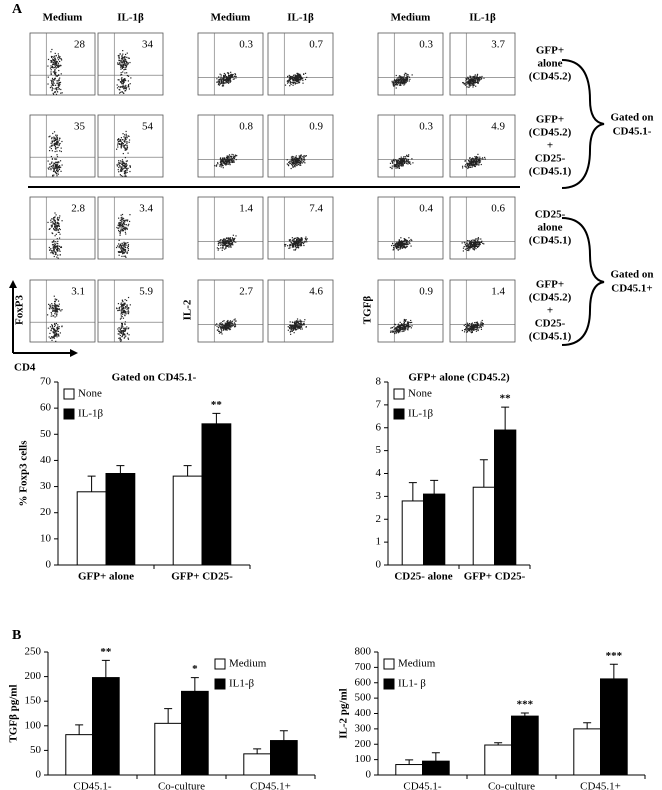  I want to click on row-label: CD25-, so click(550, 215).